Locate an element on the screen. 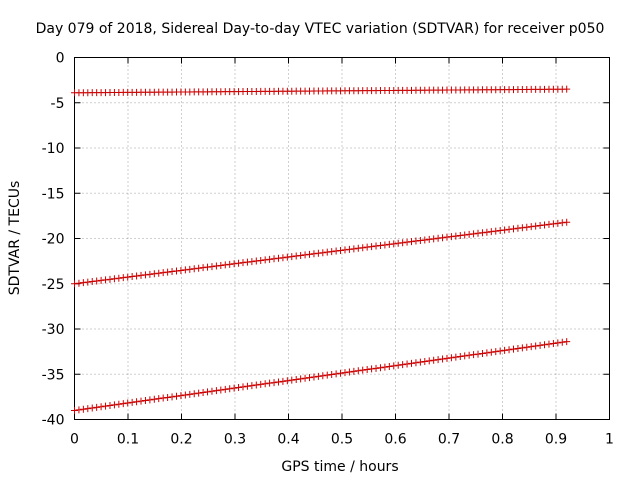  x-tick-label: 1 is located at coordinates (609, 440).